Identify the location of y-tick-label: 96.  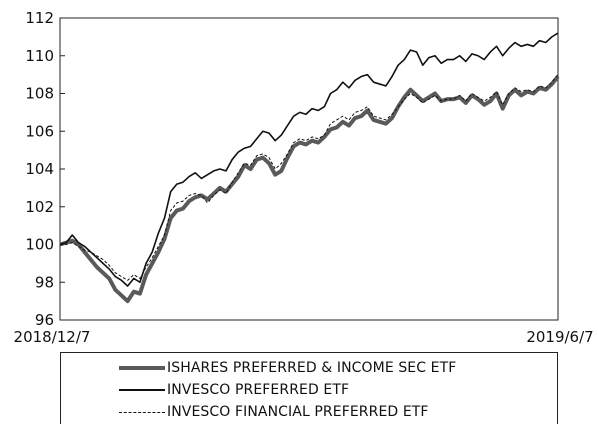
(44, 320).